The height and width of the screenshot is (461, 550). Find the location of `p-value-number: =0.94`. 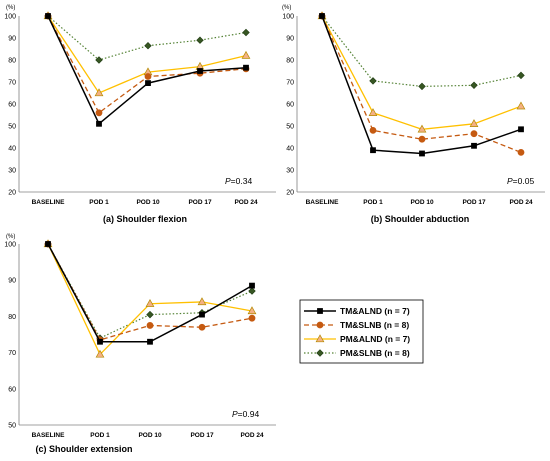

p-value-number: =0.94 is located at coordinates (249, 414).